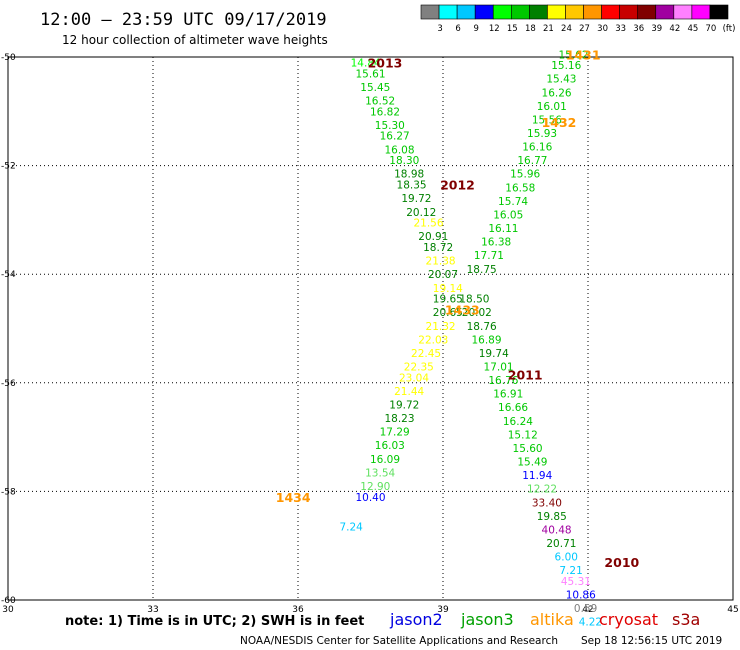 This screenshot has height=650, width=740. I want to click on swh-point: 4.22, so click(590, 623).